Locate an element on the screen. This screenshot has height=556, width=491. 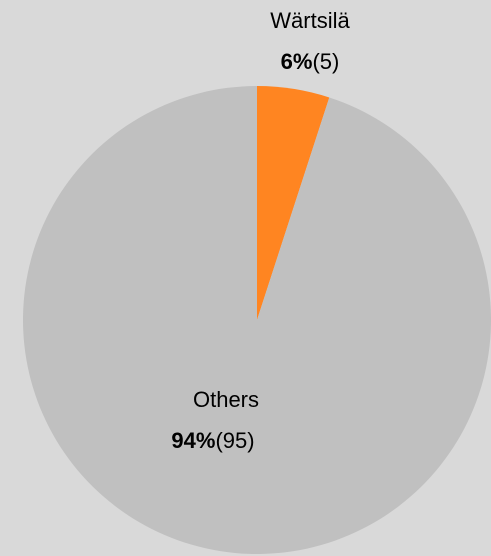
pie-slice-wartsila is located at coordinates (293, 203).